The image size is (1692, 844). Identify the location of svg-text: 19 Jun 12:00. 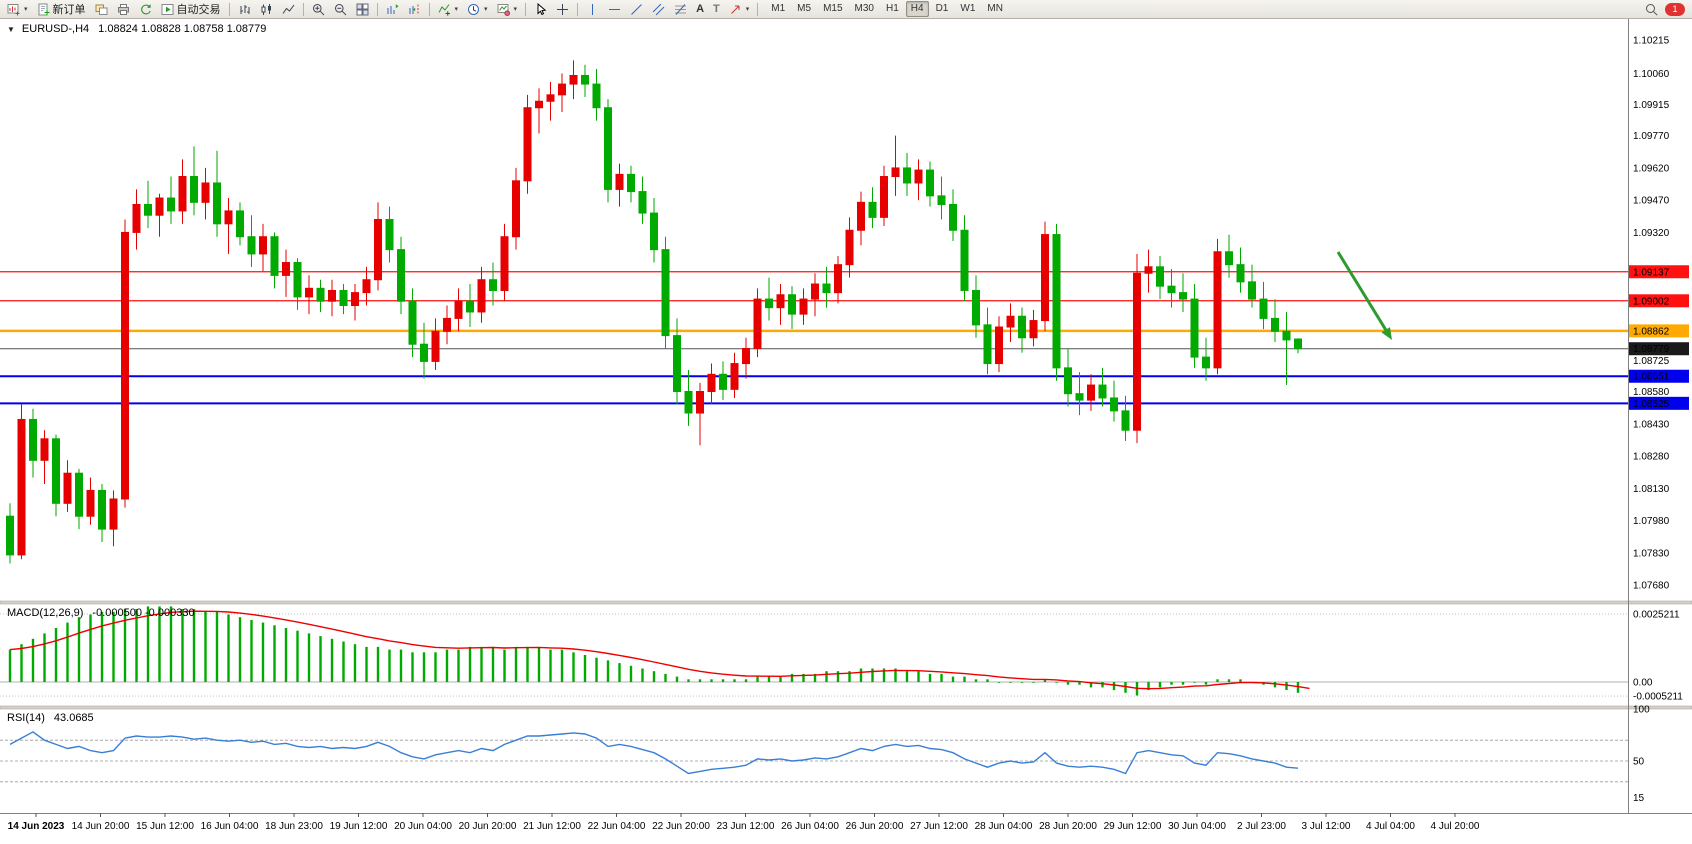
(359, 826).